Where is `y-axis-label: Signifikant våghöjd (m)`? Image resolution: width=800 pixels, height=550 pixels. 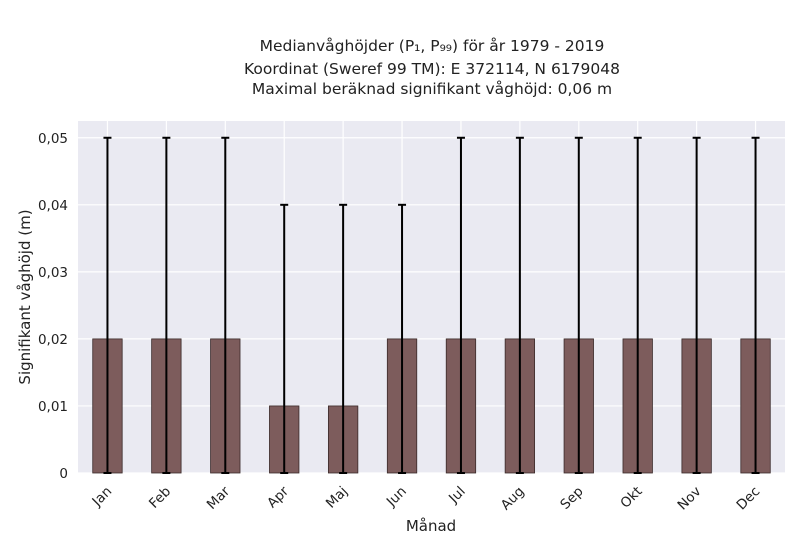 y-axis-label: Signifikant våghöjd (m) is located at coordinates (25, 296).